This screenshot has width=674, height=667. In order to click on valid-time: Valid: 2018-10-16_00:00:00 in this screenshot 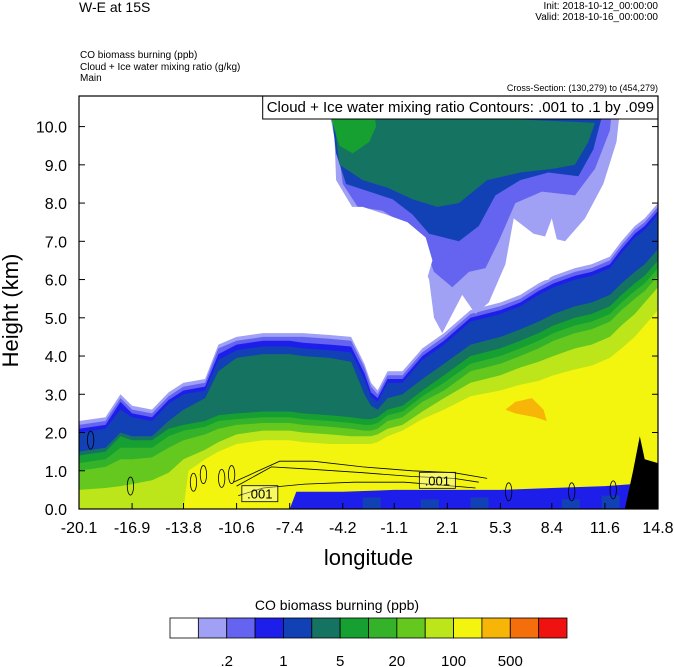, I will do `click(596, 17)`.